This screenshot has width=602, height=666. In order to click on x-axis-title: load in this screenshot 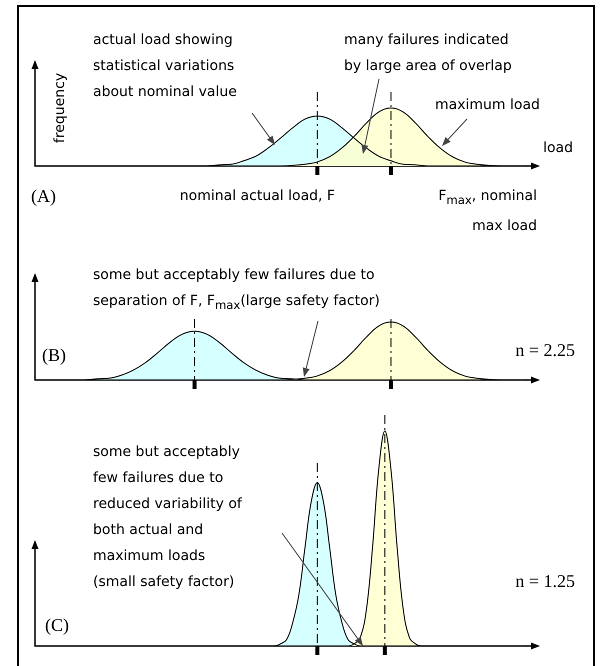, I will do `click(558, 148)`.